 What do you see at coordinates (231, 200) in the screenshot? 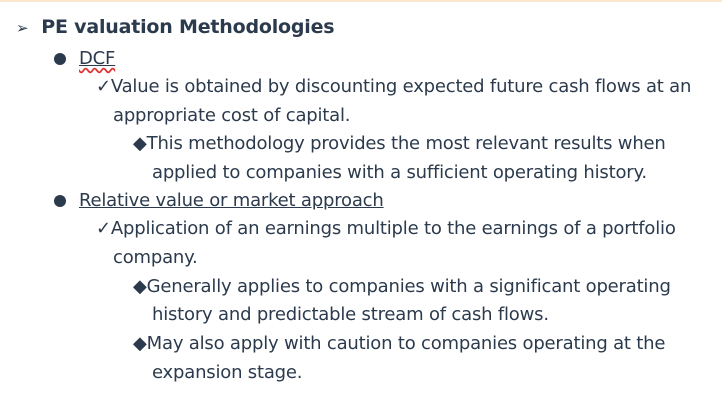
I see `section-label: Relative value or market approach` at bounding box center [231, 200].